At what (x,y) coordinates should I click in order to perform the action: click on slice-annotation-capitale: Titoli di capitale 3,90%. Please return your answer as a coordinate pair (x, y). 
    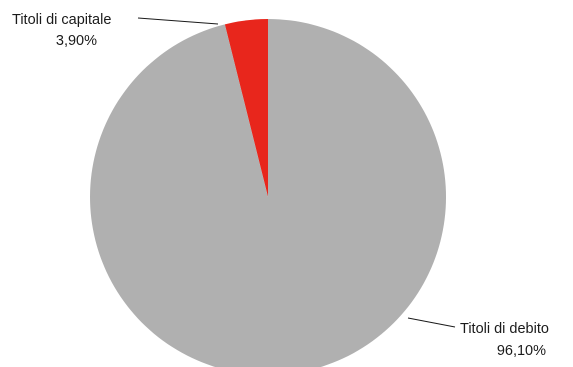
    Looking at the image, I should click on (115, 30).